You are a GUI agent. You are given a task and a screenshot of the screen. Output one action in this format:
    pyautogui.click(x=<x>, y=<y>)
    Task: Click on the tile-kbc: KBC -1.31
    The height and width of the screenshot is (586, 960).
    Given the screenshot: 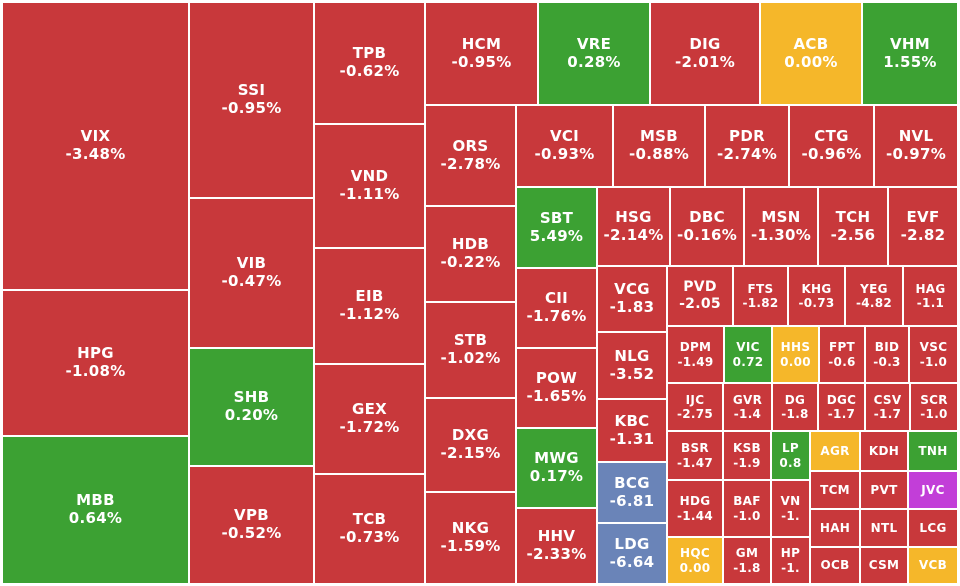 What is the action you would take?
    pyautogui.click(x=632, y=430)
    